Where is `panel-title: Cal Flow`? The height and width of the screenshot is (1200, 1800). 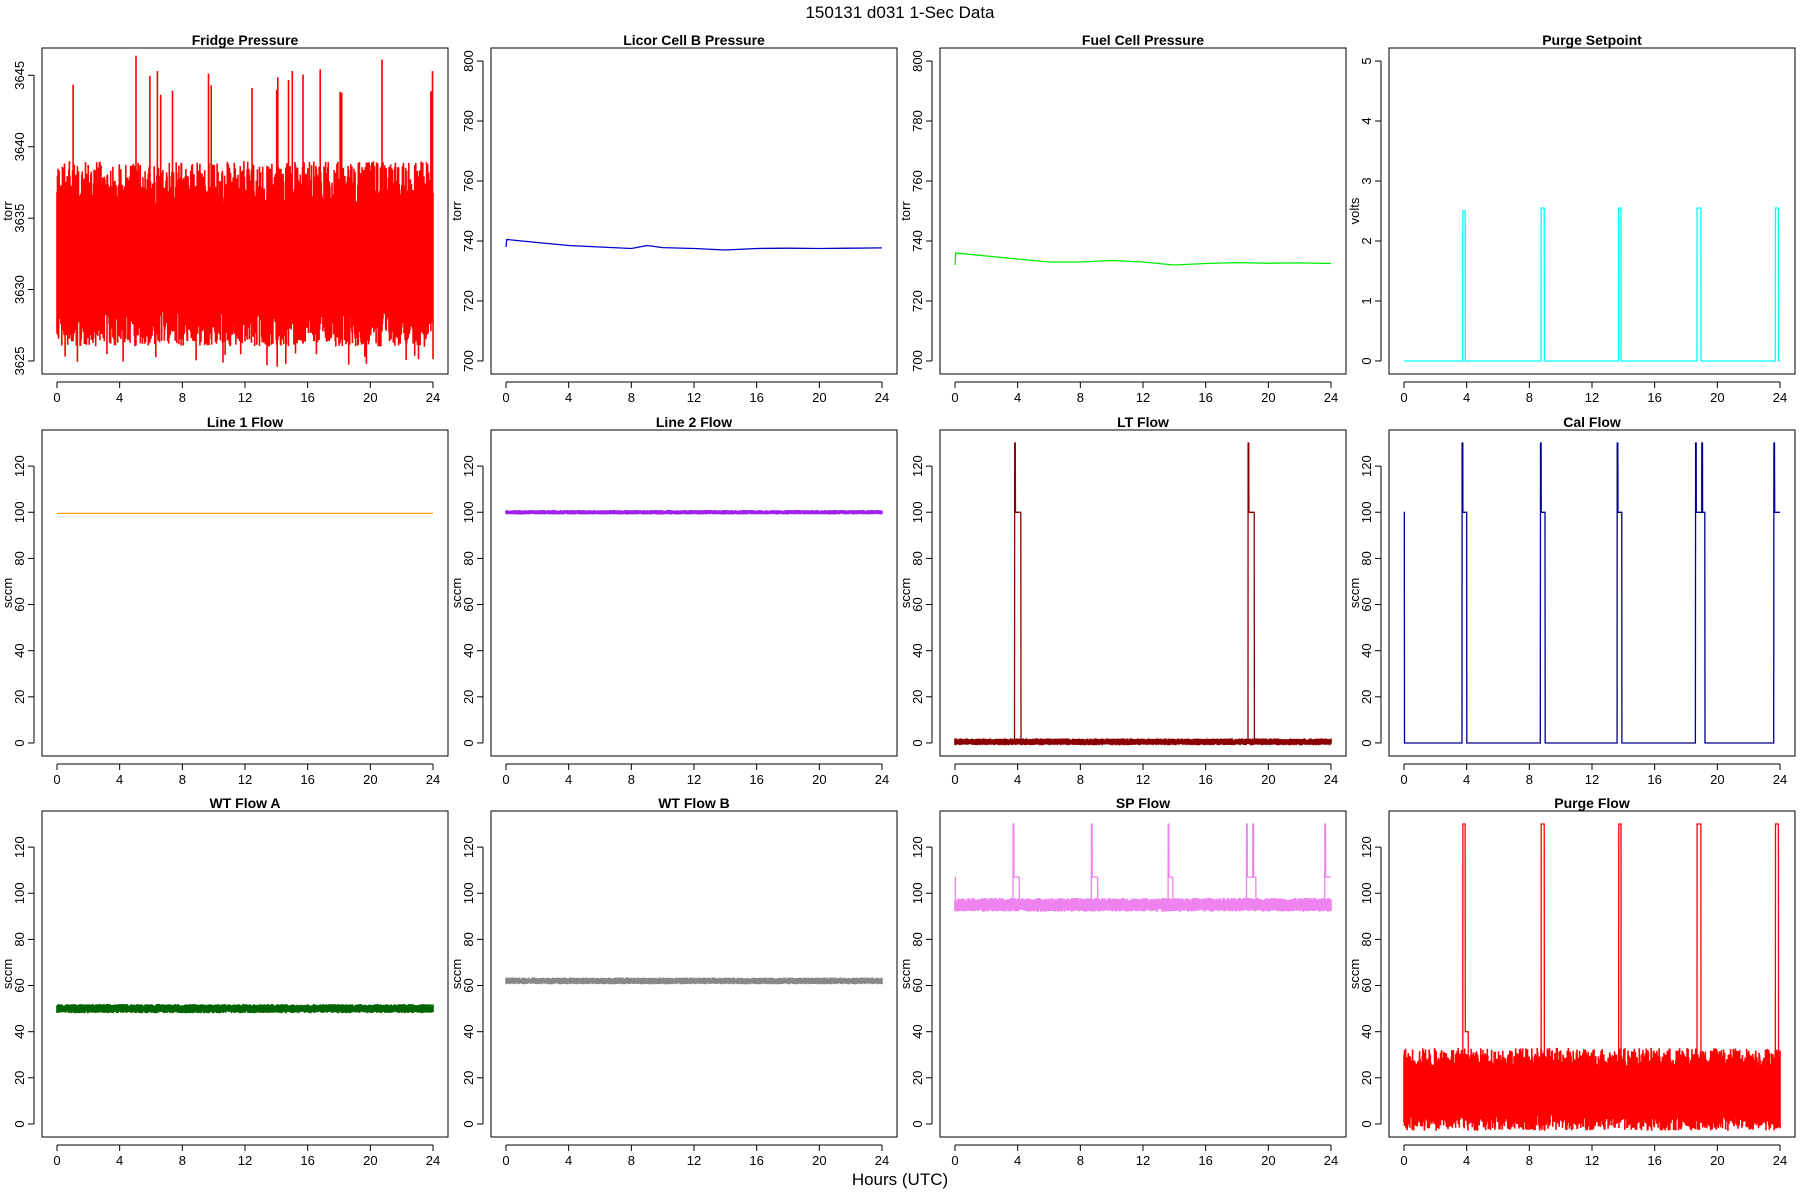
panel-title: Cal Flow is located at coordinates (1592, 422).